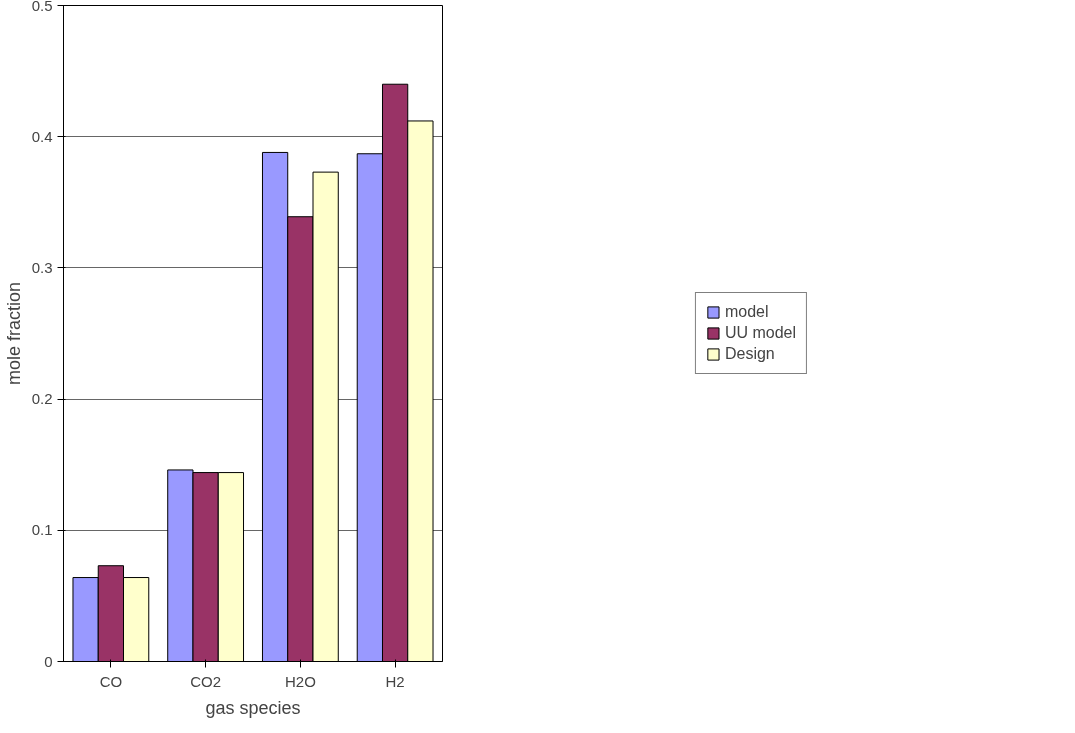 This screenshot has height=733, width=1075. What do you see at coordinates (111, 681) in the screenshot?
I see `x-tick-label: CO` at bounding box center [111, 681].